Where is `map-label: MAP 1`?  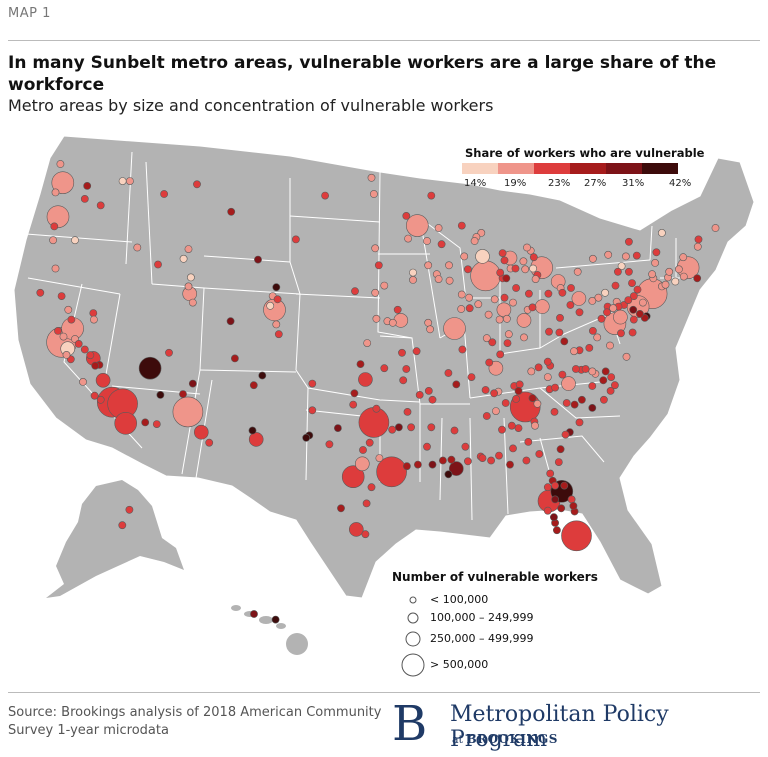 map-label: MAP 1 is located at coordinates (29, 13).